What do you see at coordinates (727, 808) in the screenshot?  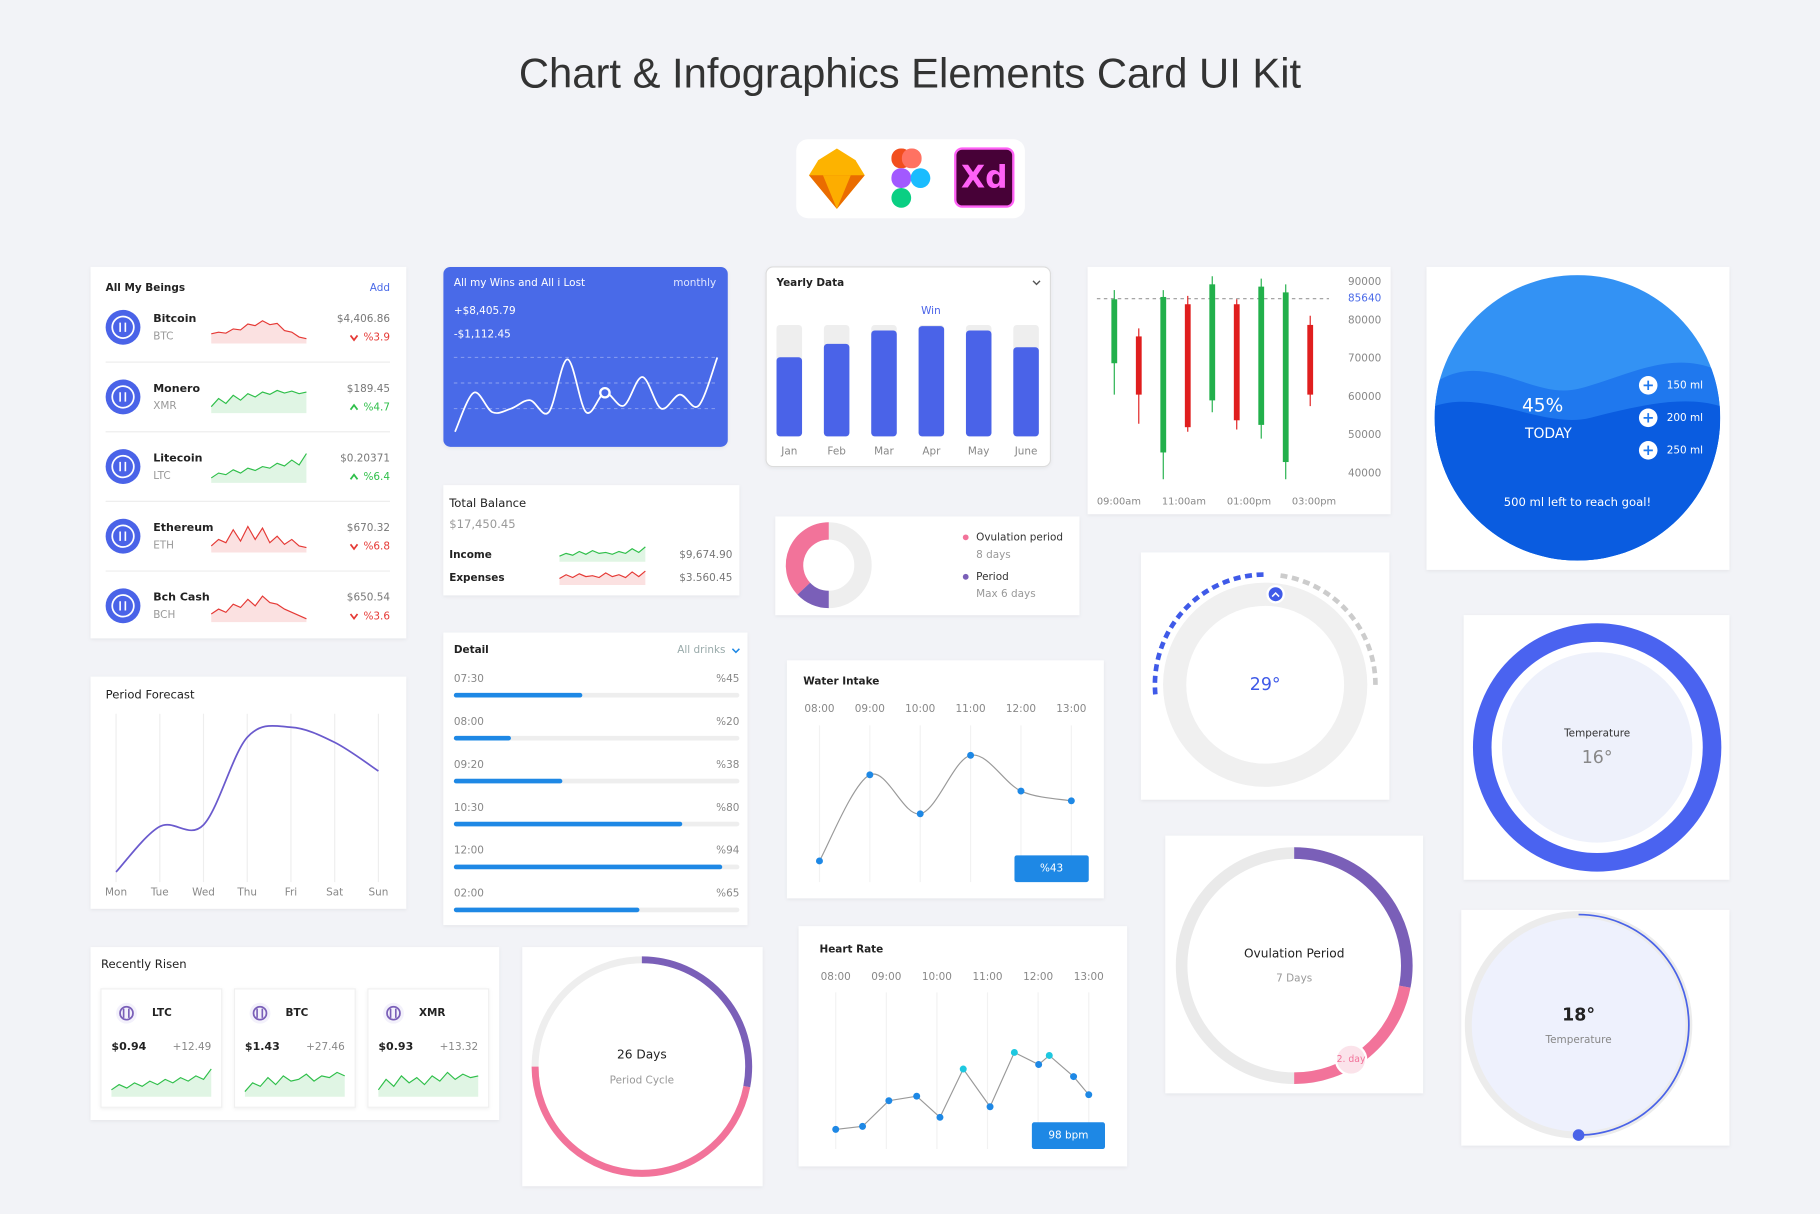 I see `row-percent: %80` at bounding box center [727, 808].